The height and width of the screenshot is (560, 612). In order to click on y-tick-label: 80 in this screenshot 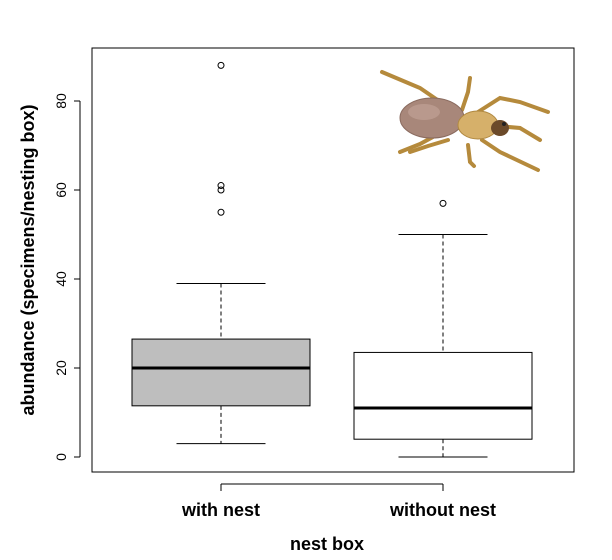, I will do `click(61, 101)`.